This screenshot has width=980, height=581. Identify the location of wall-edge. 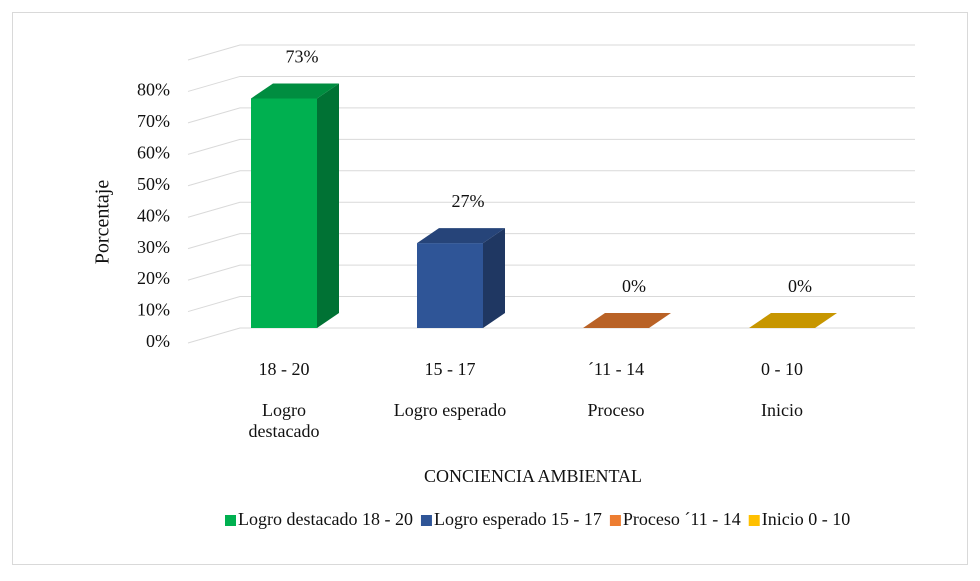
(551, 52).